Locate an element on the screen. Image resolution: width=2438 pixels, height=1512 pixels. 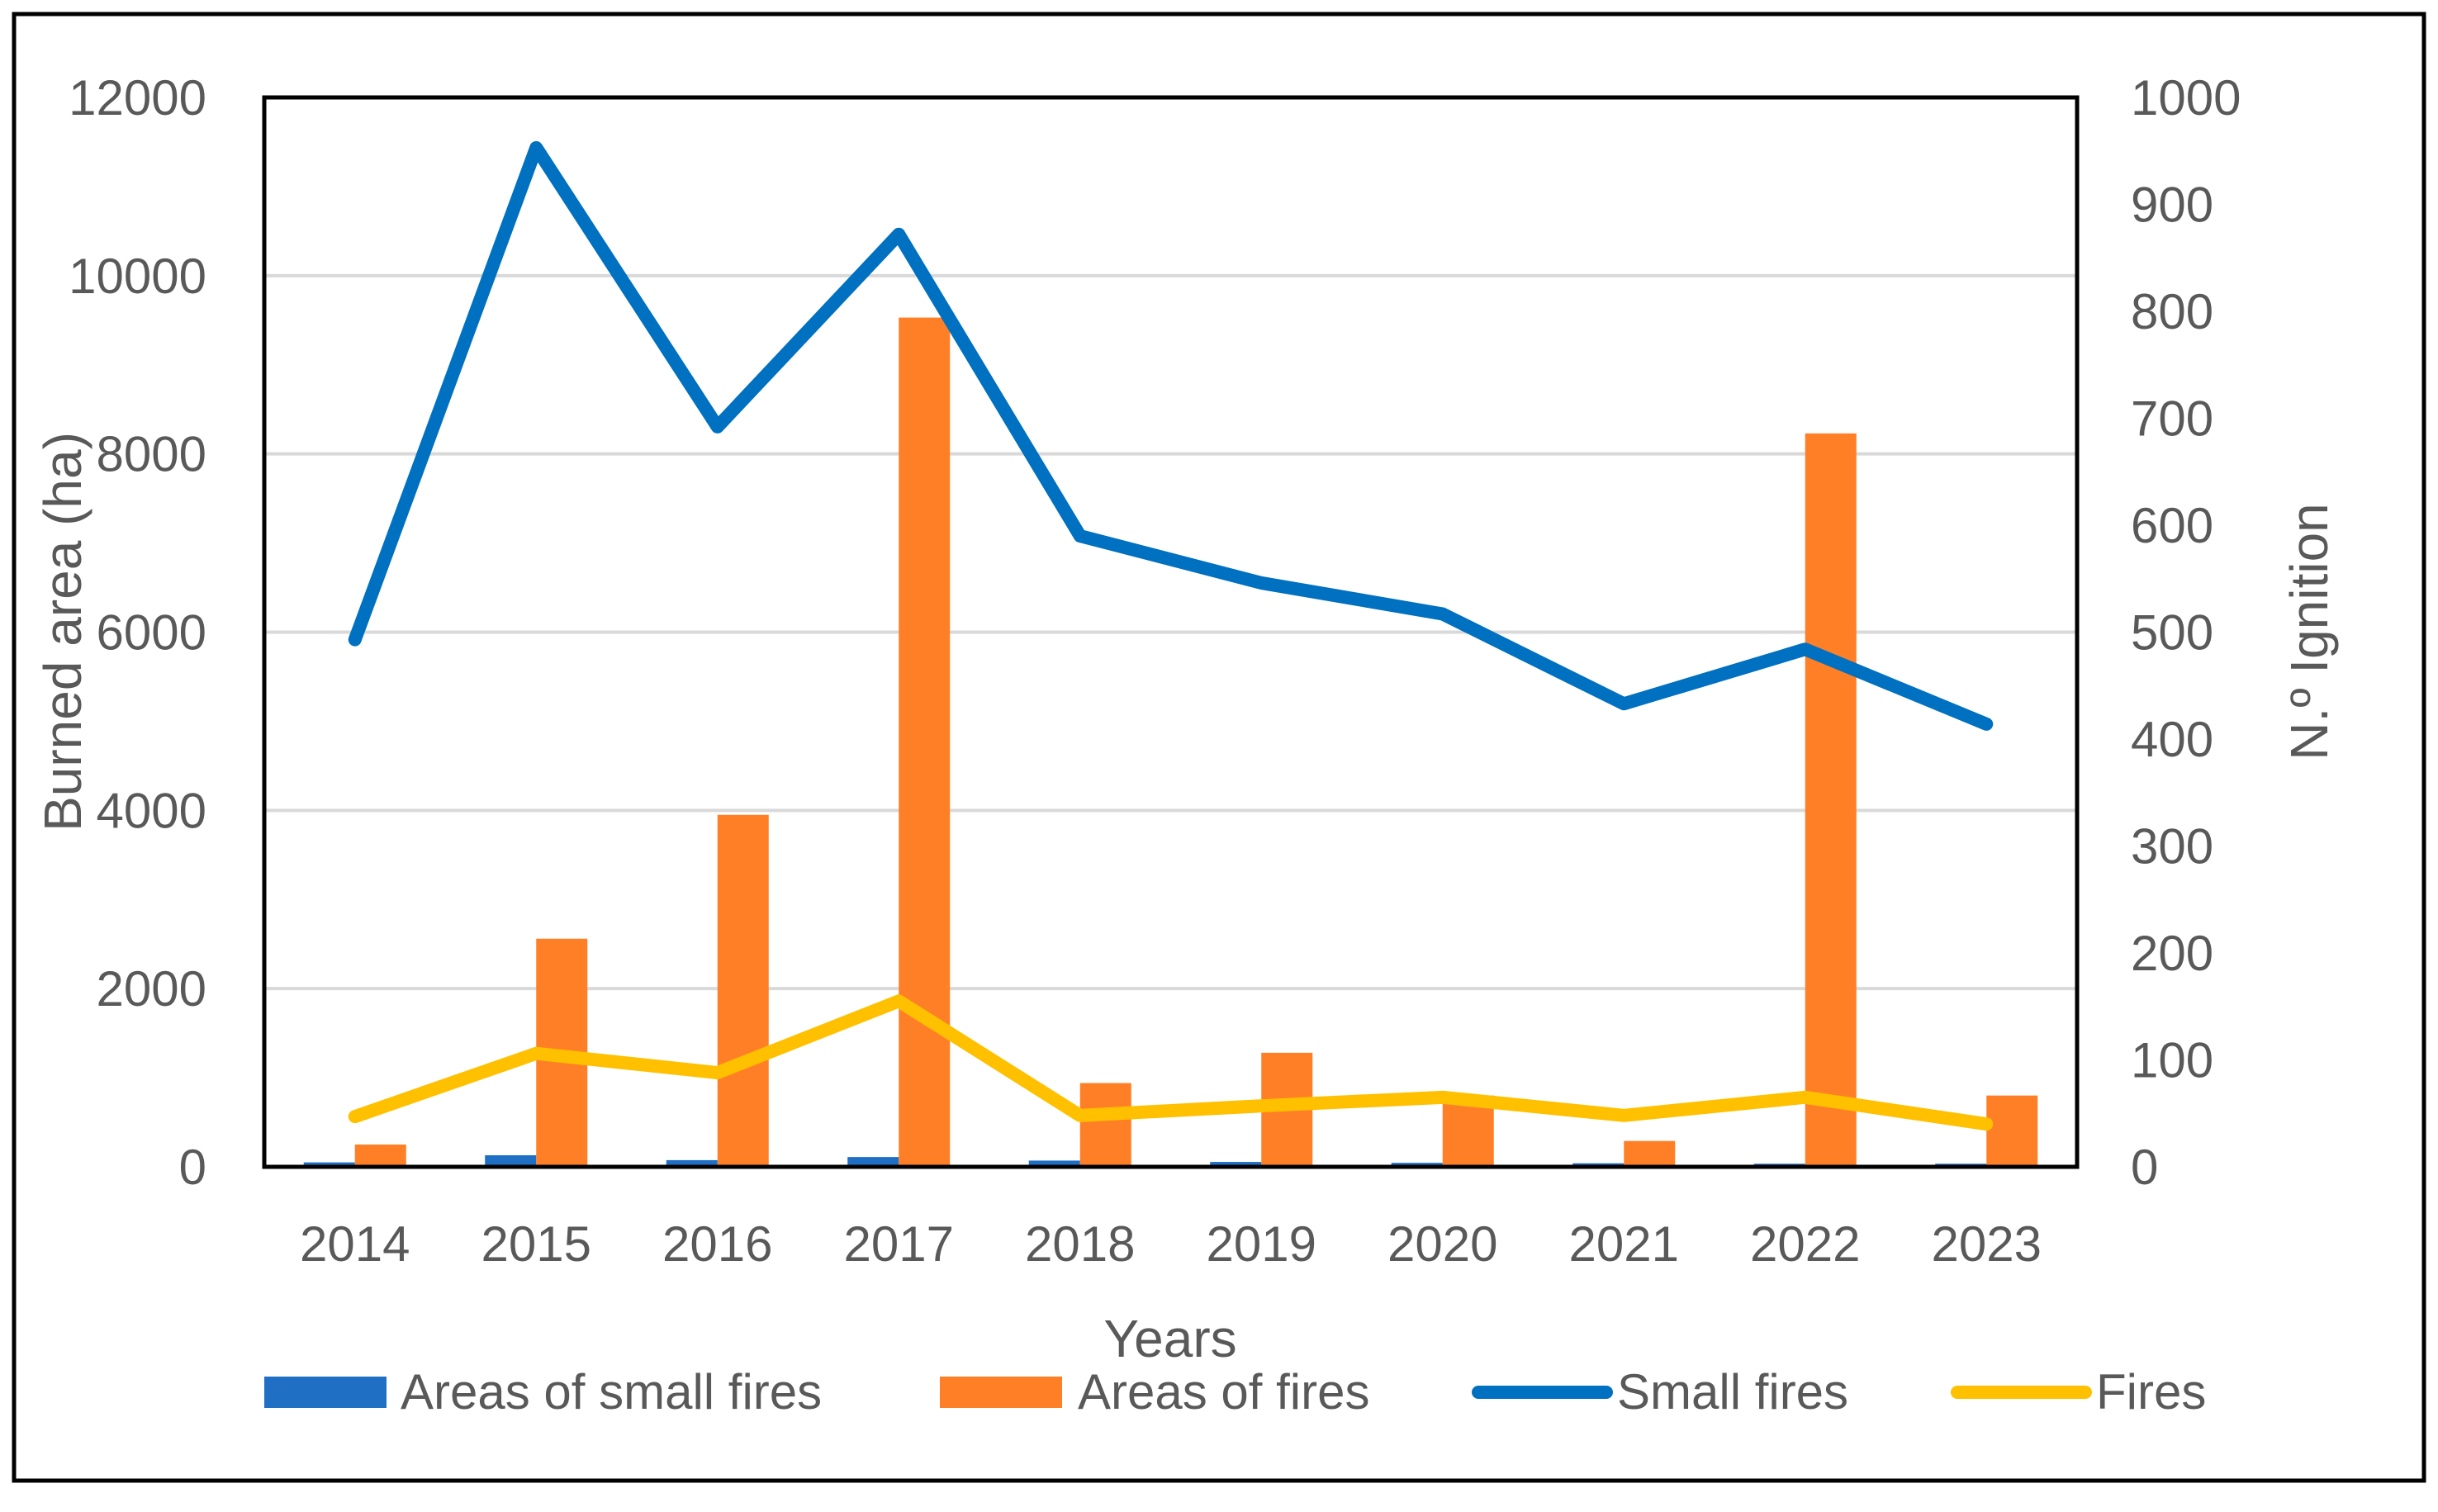
y-tick-label: 4000 is located at coordinates (151, 810).